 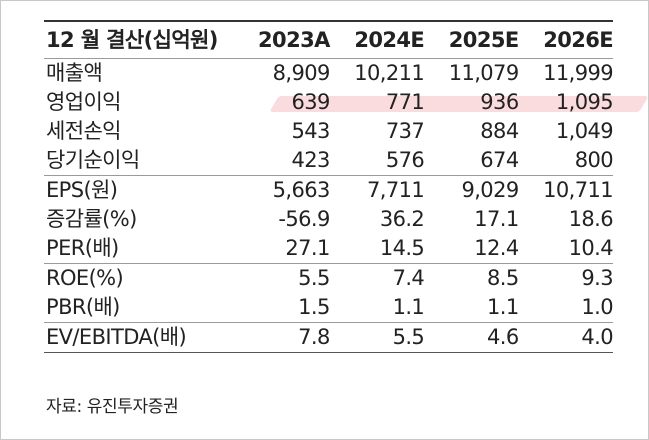 I want to click on row-label: 영업이익, so click(x=83, y=102).